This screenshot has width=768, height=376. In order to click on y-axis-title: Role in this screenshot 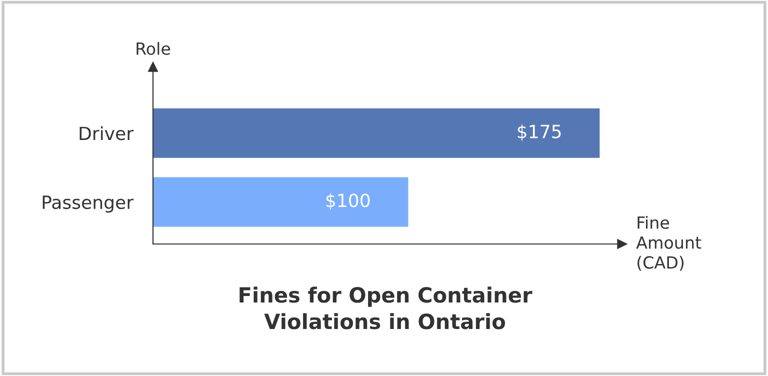, I will do `click(153, 48)`.